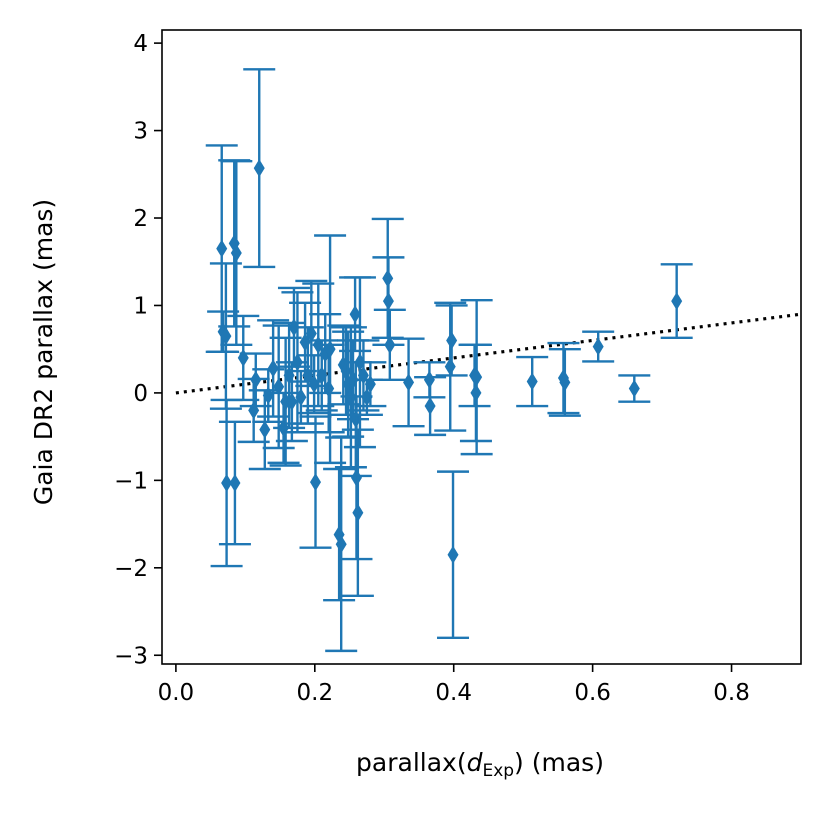 This screenshot has height=813, width=830. What do you see at coordinates (176, 693) in the screenshot?
I see `x-tick-label: 0.0` at bounding box center [176, 693].